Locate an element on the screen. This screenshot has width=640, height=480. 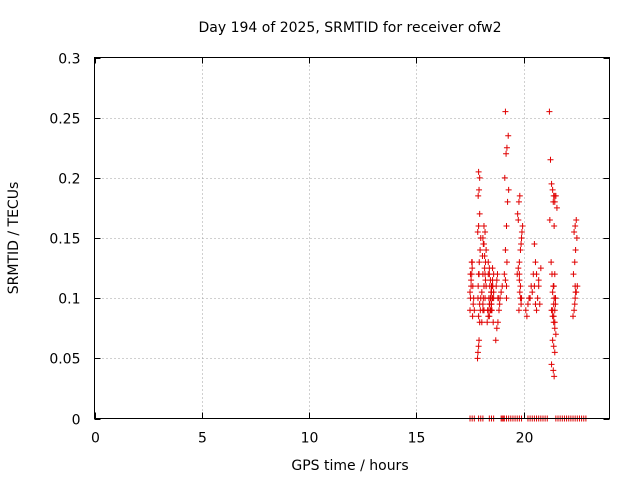
y-tick-label: 0.2 is located at coordinates (69, 180).